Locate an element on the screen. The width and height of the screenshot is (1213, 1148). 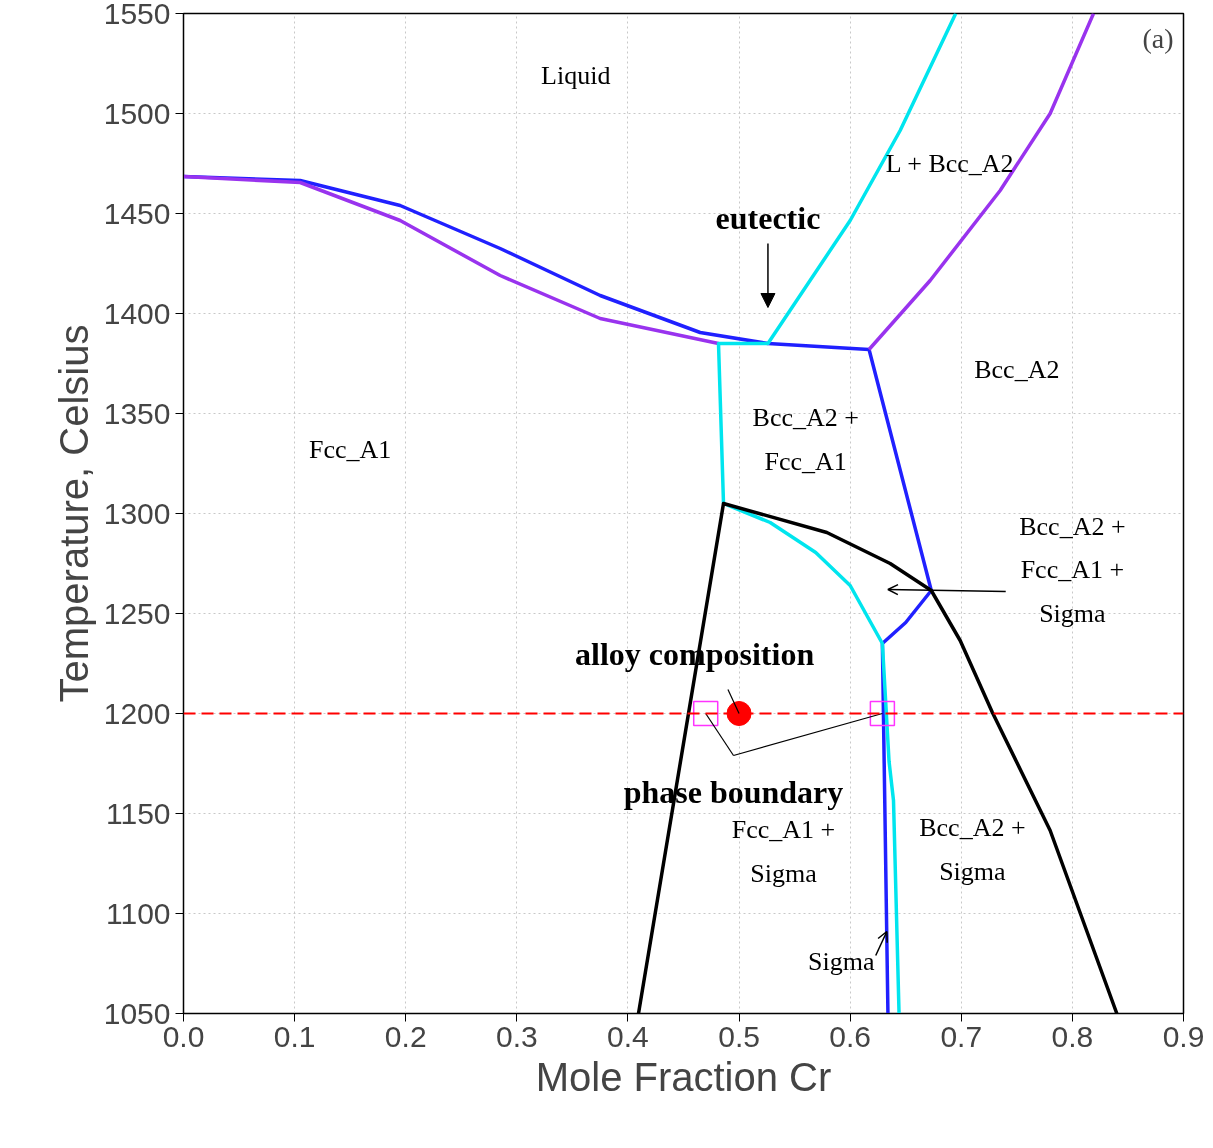
y-tick-label: 1450 is located at coordinates (137, 213).